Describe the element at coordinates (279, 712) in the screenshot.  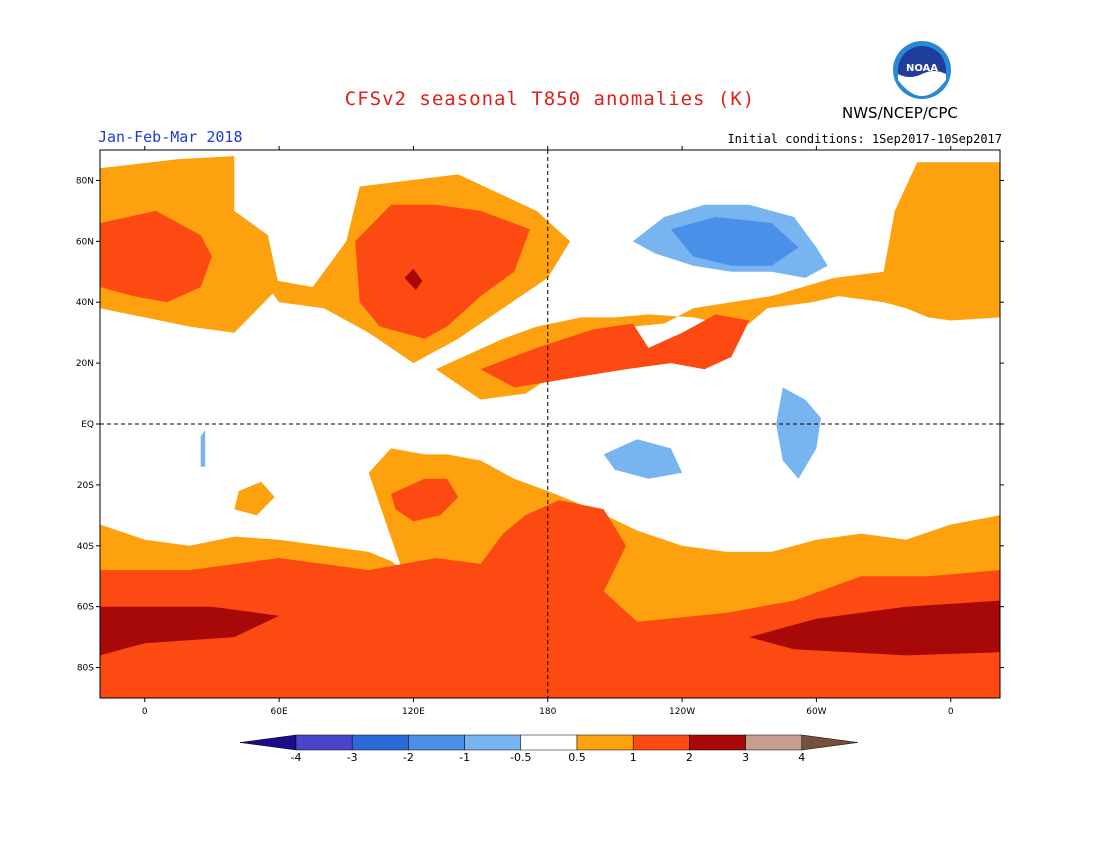
I see `lon-label: 60E` at that location.